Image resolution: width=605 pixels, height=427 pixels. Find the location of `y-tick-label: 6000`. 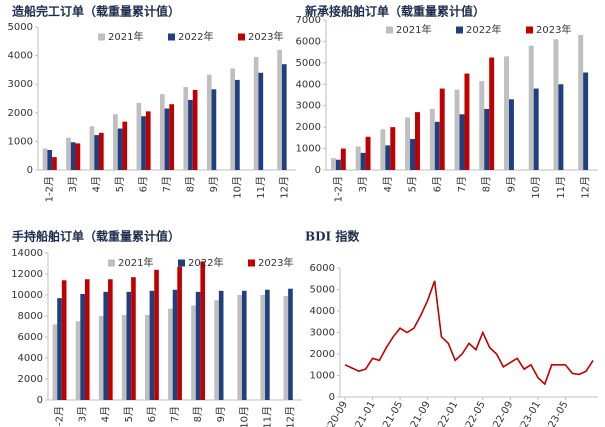

y-tick-label: 6000 is located at coordinates (30, 337).